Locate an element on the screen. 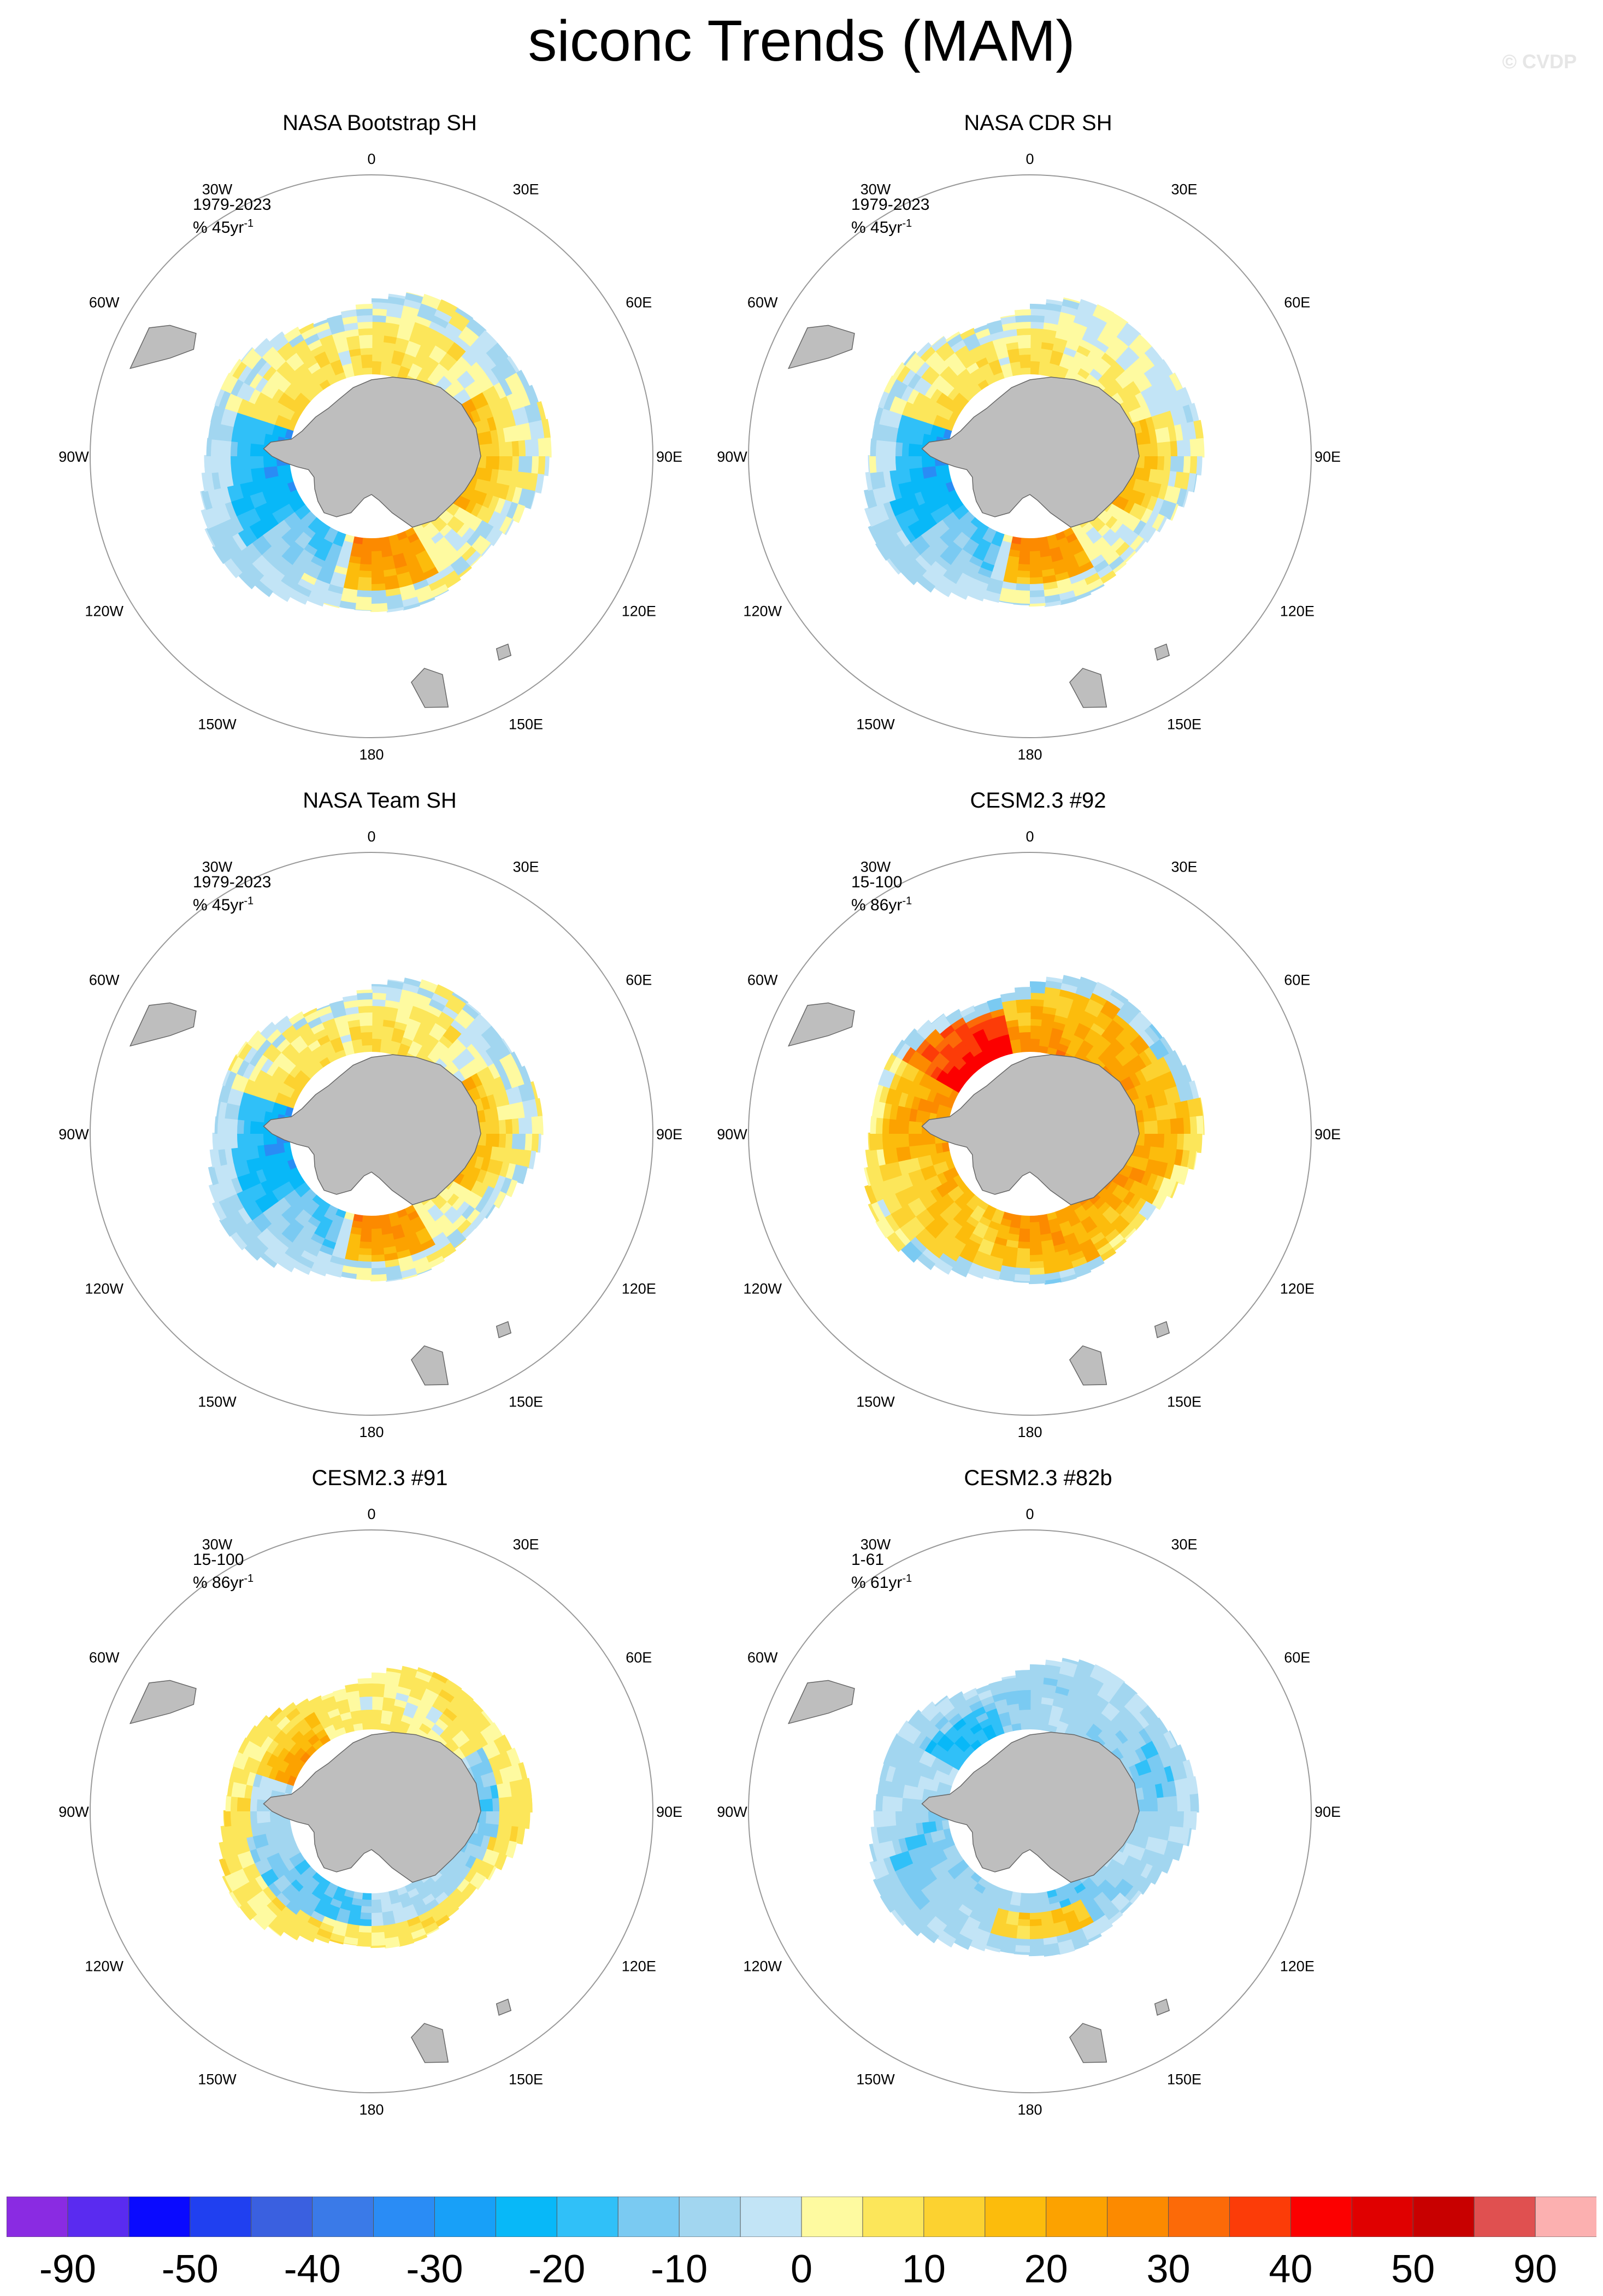  colorbar-swatch is located at coordinates (893, 2217).